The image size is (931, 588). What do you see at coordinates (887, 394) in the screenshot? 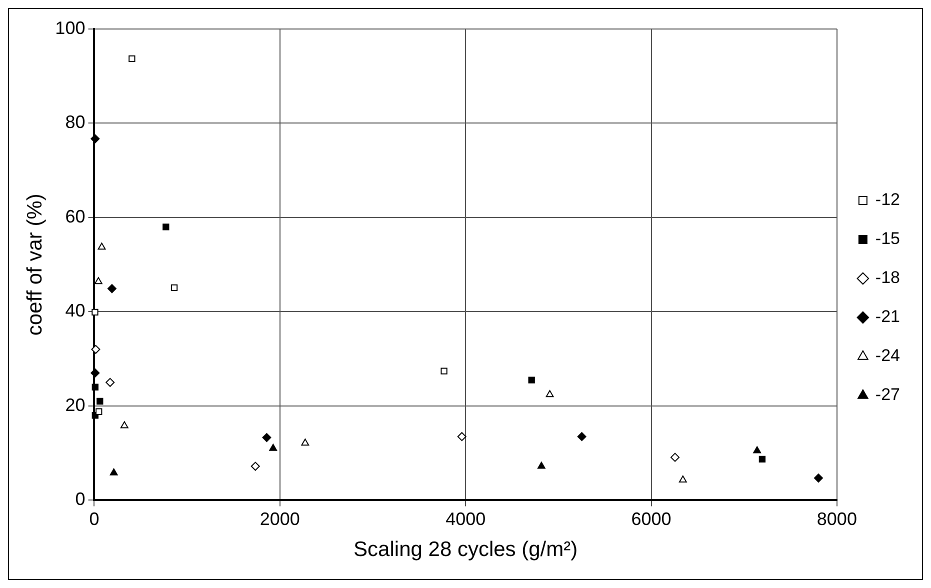
I see `legend-label: -27` at bounding box center [887, 394].